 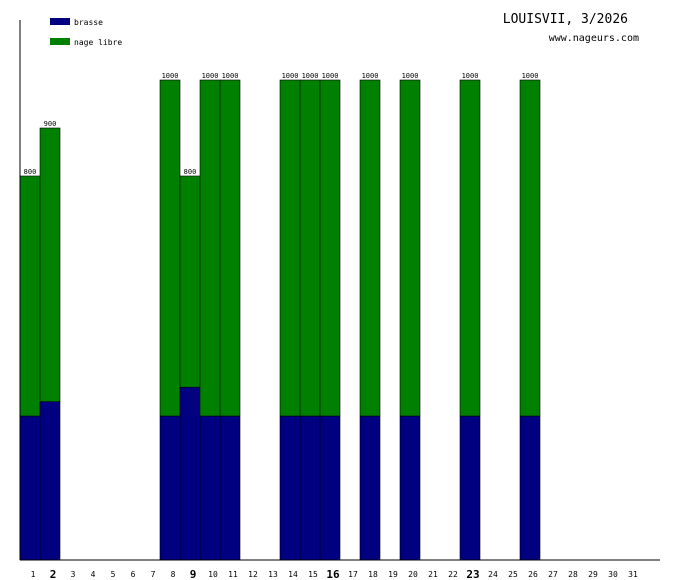 I want to click on x-tick-label-26: 26, so click(x=533, y=574).